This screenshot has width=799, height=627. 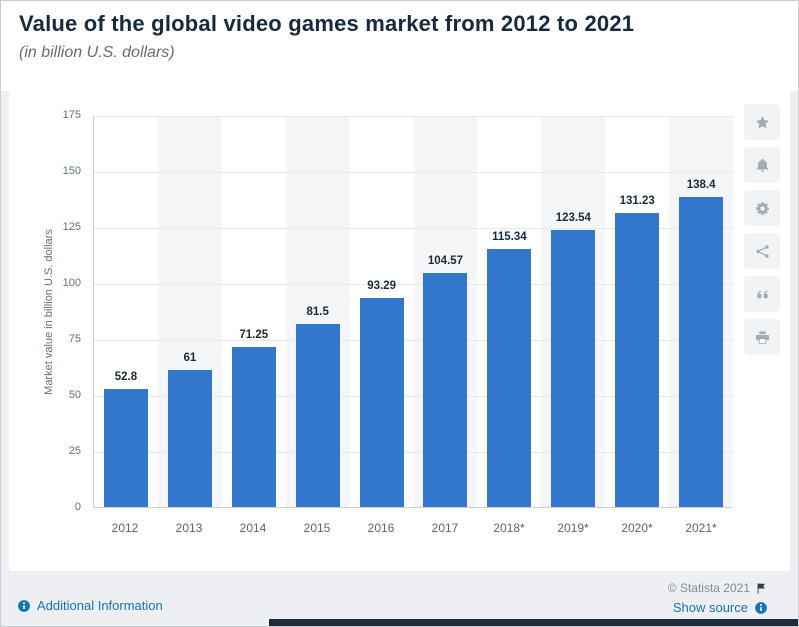 What do you see at coordinates (74, 451) in the screenshot?
I see `y-tick-label: 25` at bounding box center [74, 451].